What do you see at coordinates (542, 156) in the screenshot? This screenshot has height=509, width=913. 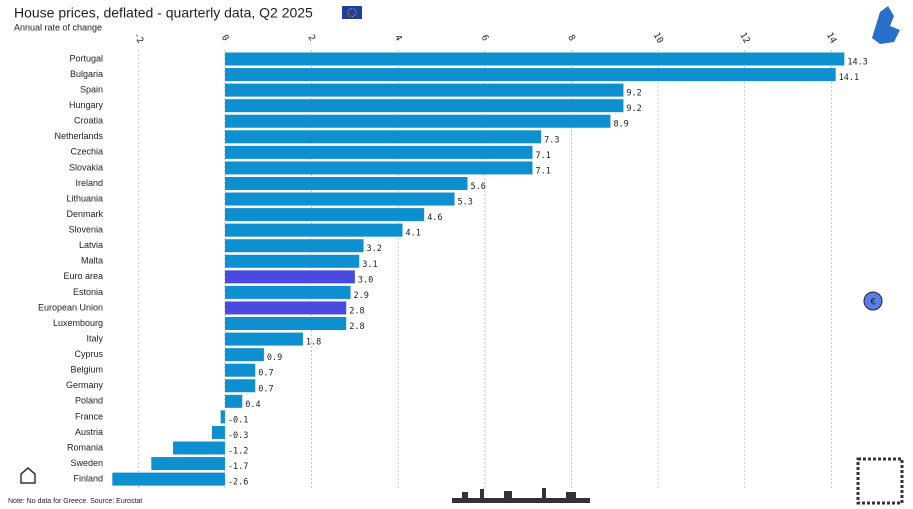 I see `value-label: 7.1` at bounding box center [542, 156].